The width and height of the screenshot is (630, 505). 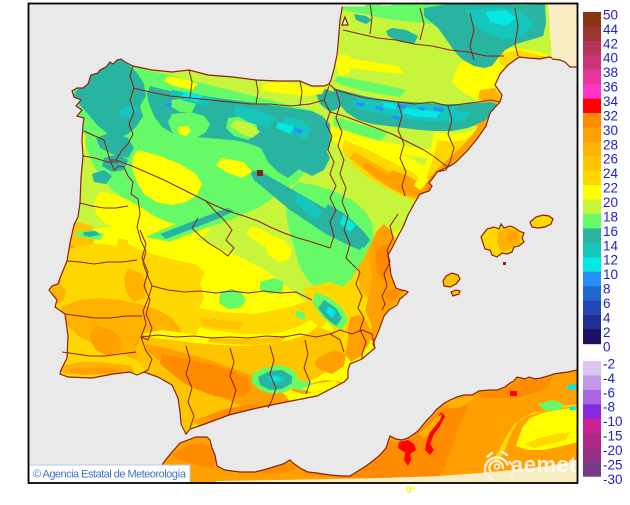 I want to click on svg-text: 2, so click(x=607, y=332).